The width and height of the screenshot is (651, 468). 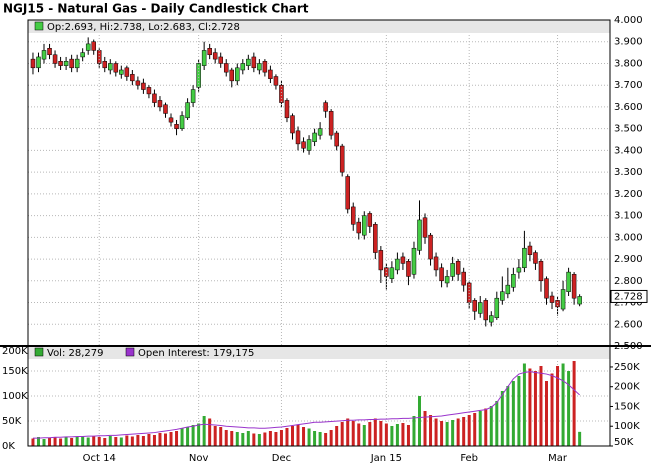 What do you see at coordinates (628, 296) in the screenshot?
I see `last-price-label: 2.728` at bounding box center [628, 296].